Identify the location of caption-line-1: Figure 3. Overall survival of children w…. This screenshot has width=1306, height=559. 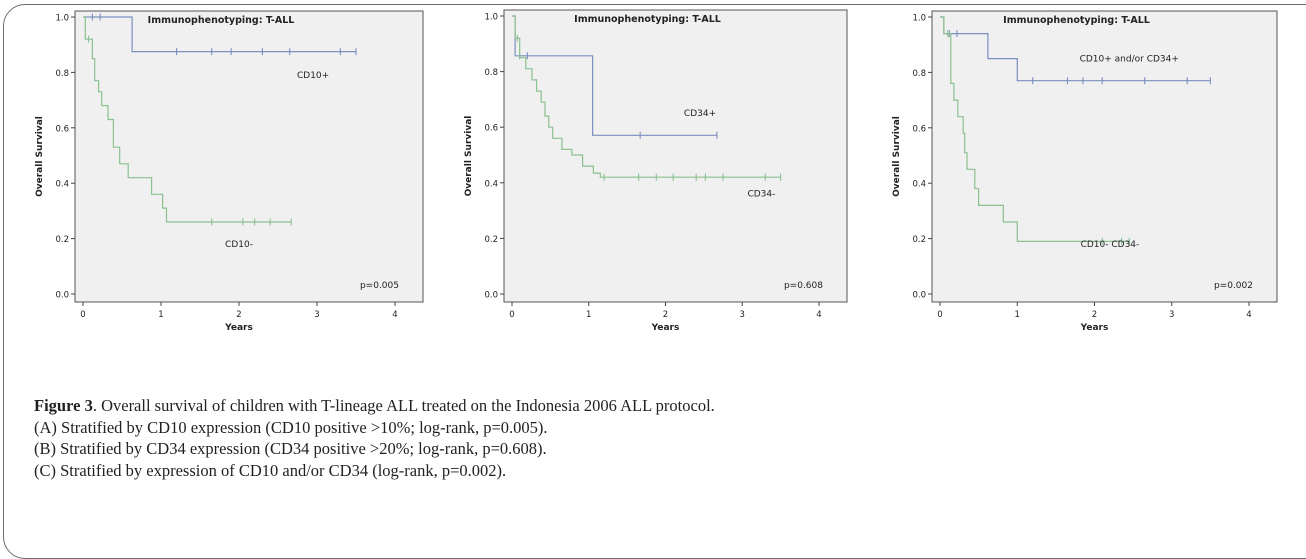
(659, 406).